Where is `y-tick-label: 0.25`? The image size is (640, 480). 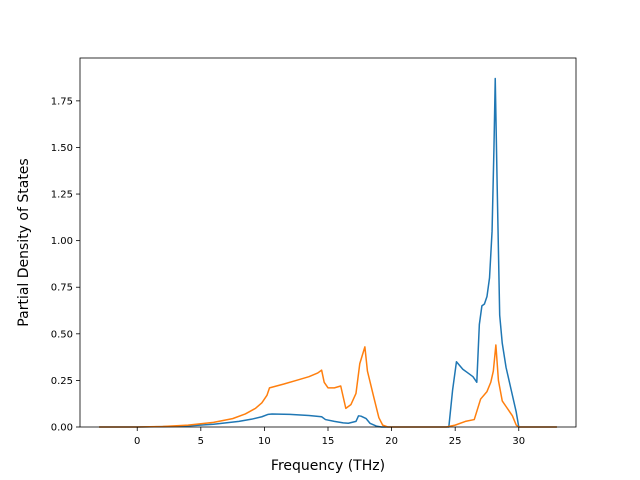
y-tick-label: 0.25 is located at coordinates (62, 381).